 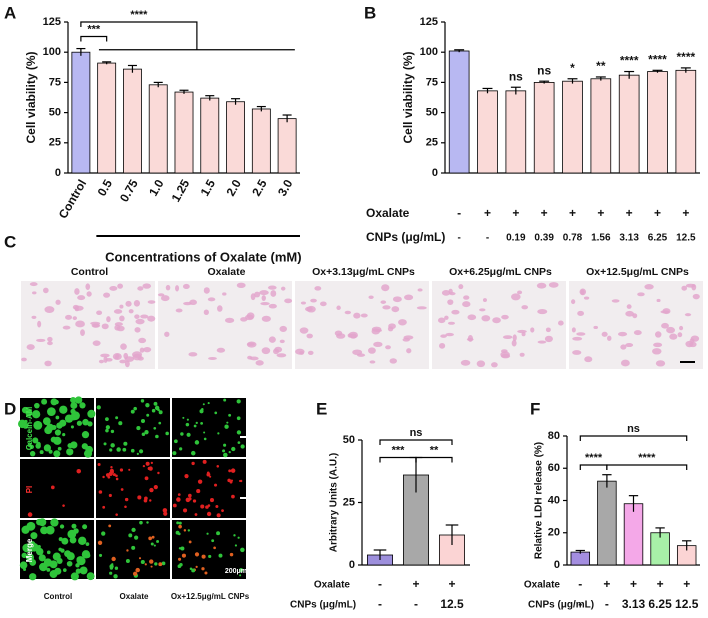 What do you see at coordinates (416, 442) in the screenshot?
I see `bracket` at bounding box center [416, 442].